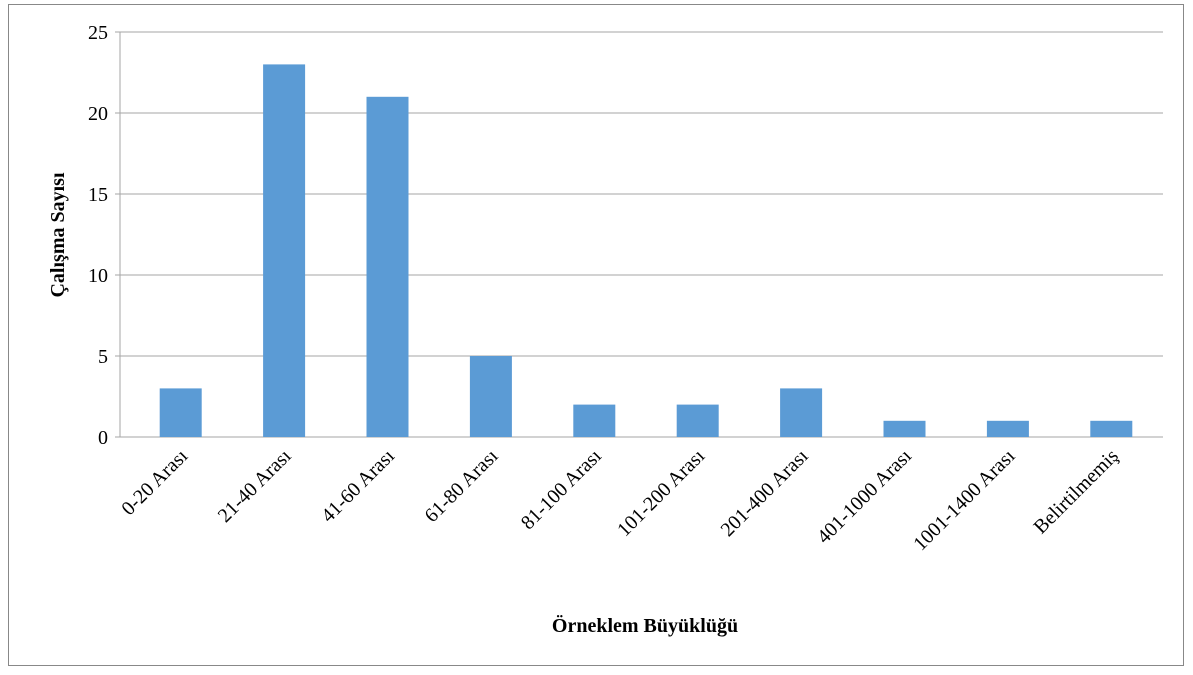 The width and height of the screenshot is (1193, 675). Describe the element at coordinates (645, 625) in the screenshot. I see `x-axis-title: Örneklem Büyüklüğü` at that location.